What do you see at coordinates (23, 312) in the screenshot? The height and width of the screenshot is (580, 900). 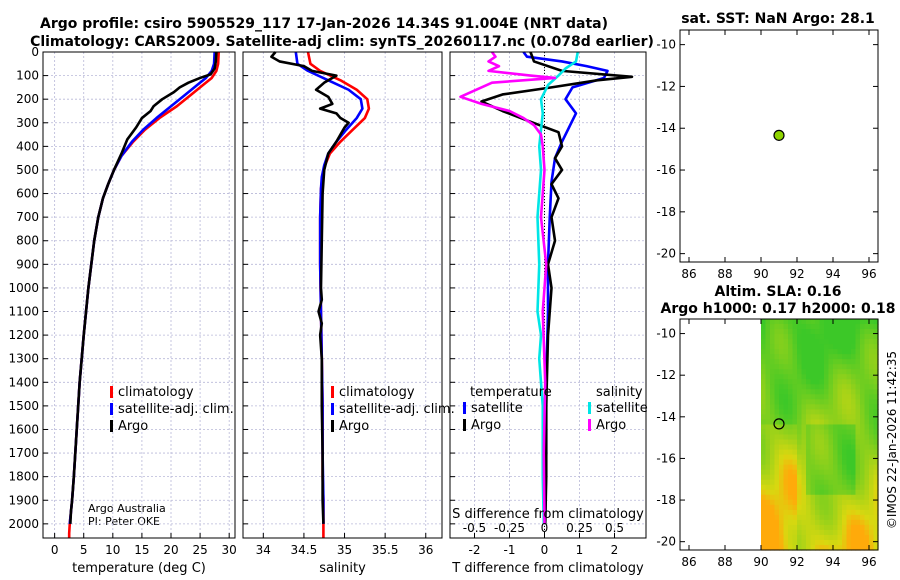 I see `y-tick-label: 1100` at bounding box center [23, 312].